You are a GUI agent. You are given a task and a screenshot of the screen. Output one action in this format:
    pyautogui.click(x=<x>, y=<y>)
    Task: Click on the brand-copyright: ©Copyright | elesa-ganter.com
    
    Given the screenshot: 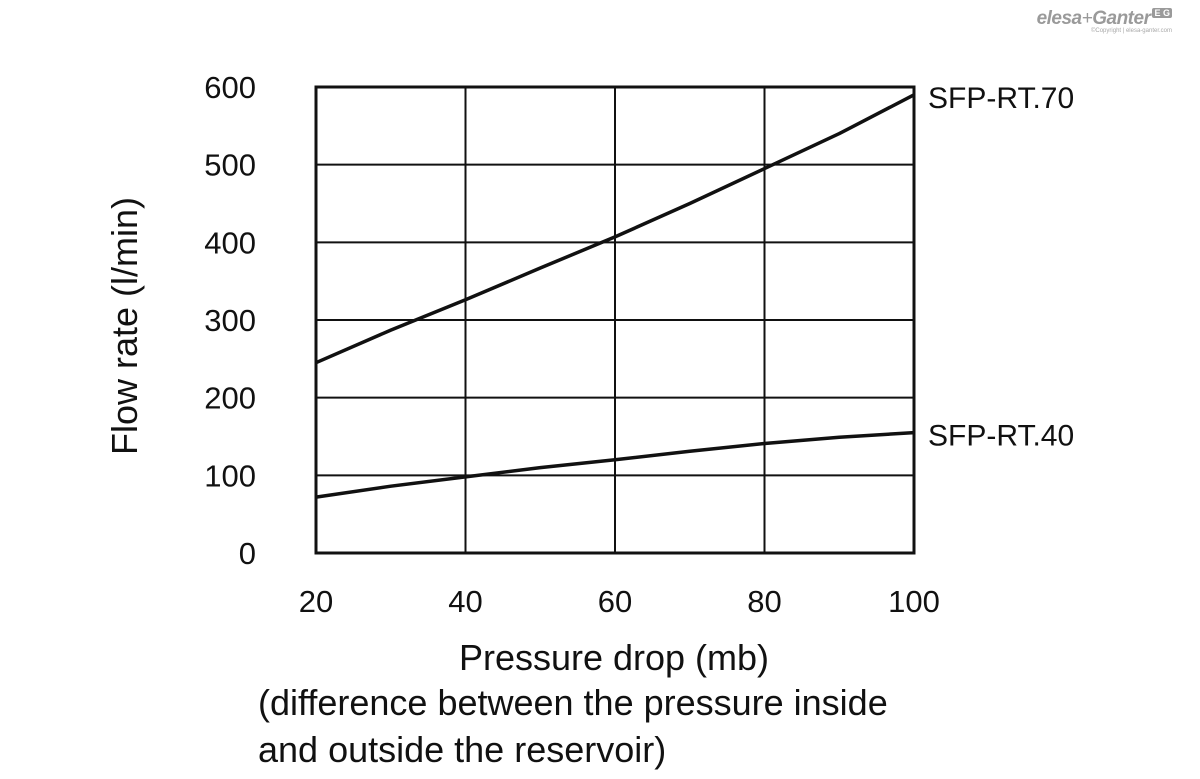 What is the action you would take?
    pyautogui.click(x=1131, y=31)
    